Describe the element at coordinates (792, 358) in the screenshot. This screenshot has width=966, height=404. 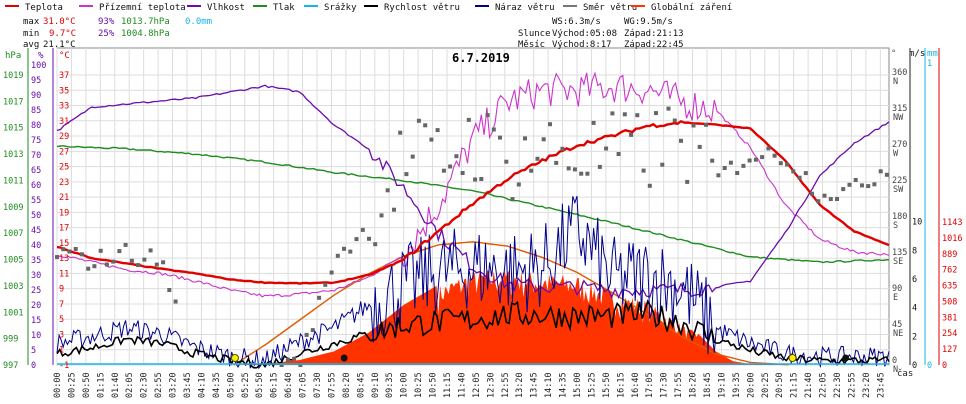
I see `sunset-marker` at that location.